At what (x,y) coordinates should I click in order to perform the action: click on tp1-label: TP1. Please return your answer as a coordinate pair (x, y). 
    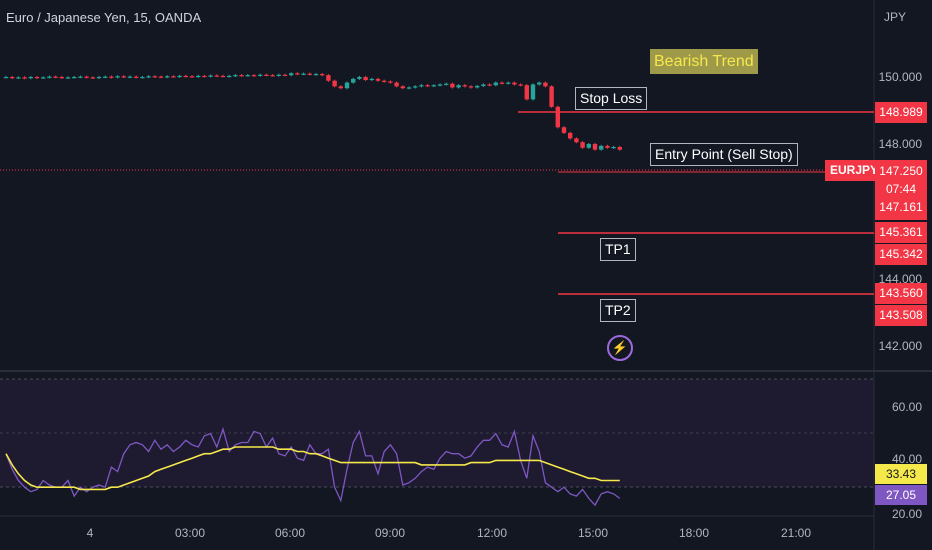
    Looking at the image, I should click on (618, 249).